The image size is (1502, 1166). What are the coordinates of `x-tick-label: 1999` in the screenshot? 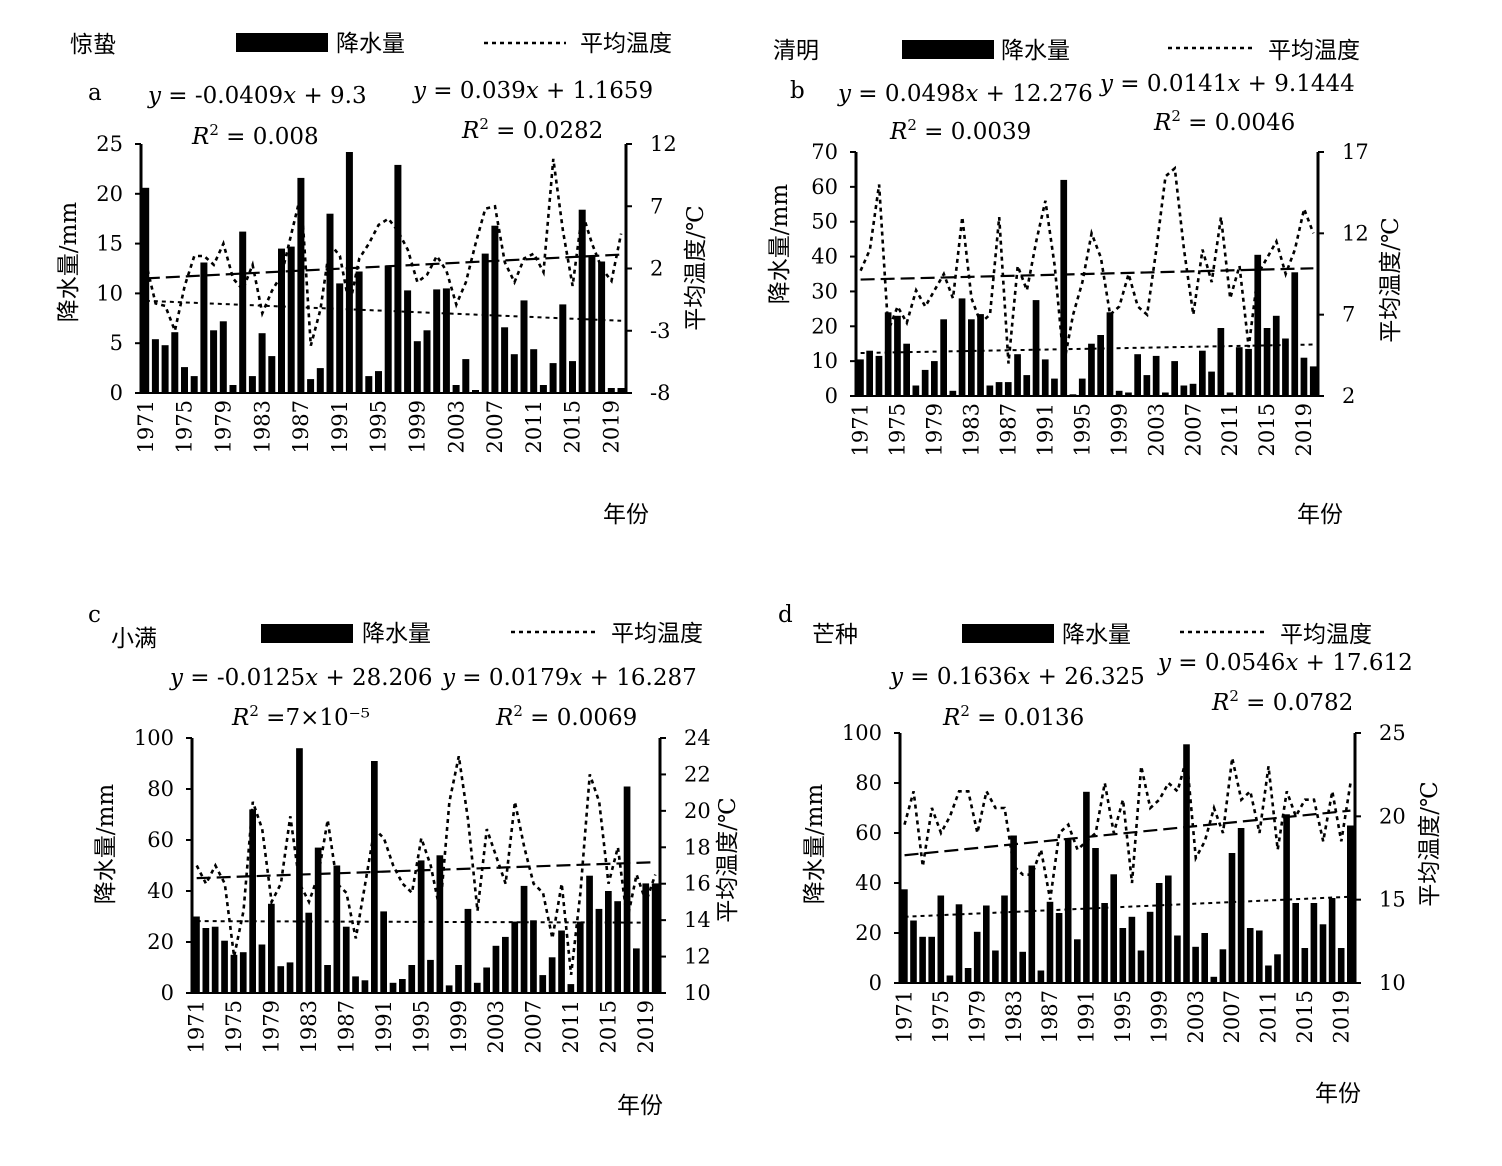 It's located at (417, 426).